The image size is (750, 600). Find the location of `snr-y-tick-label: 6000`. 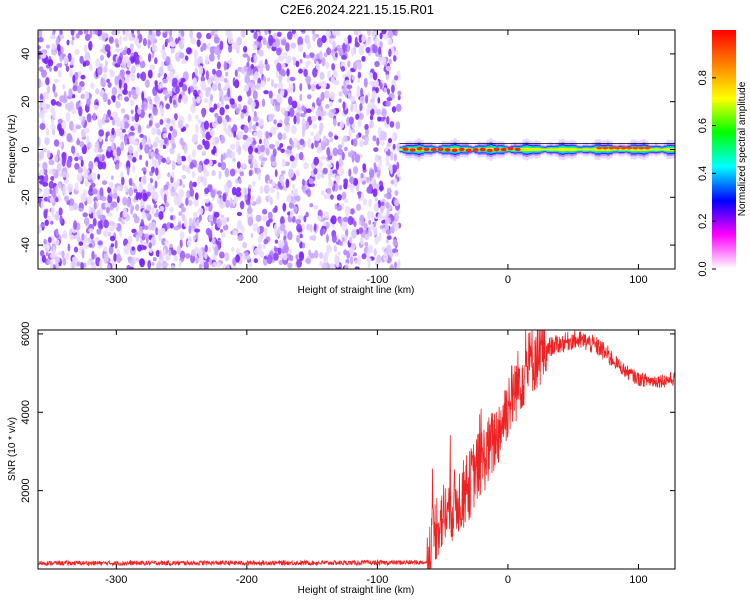

snr-y-tick-label: 6000 is located at coordinates (26, 334).